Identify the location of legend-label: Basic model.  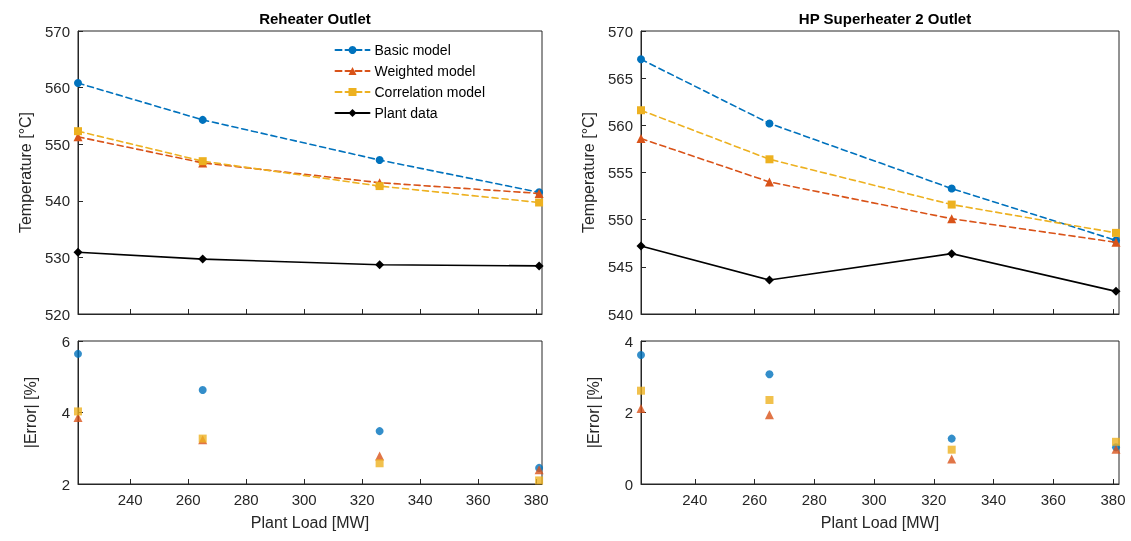
(412, 50).